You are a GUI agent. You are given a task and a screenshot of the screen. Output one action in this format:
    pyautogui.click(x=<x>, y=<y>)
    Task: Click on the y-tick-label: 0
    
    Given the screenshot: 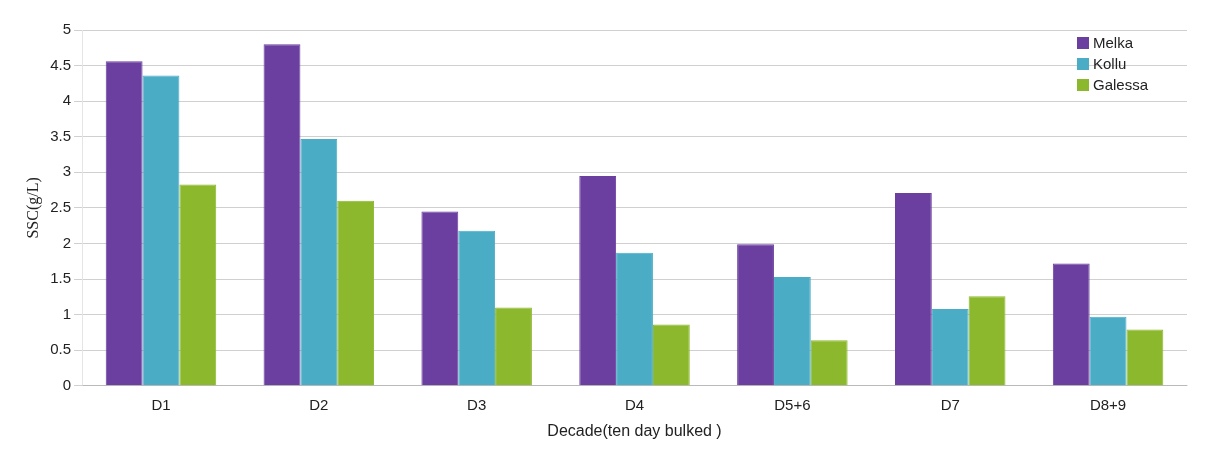 What is the action you would take?
    pyautogui.click(x=67, y=384)
    